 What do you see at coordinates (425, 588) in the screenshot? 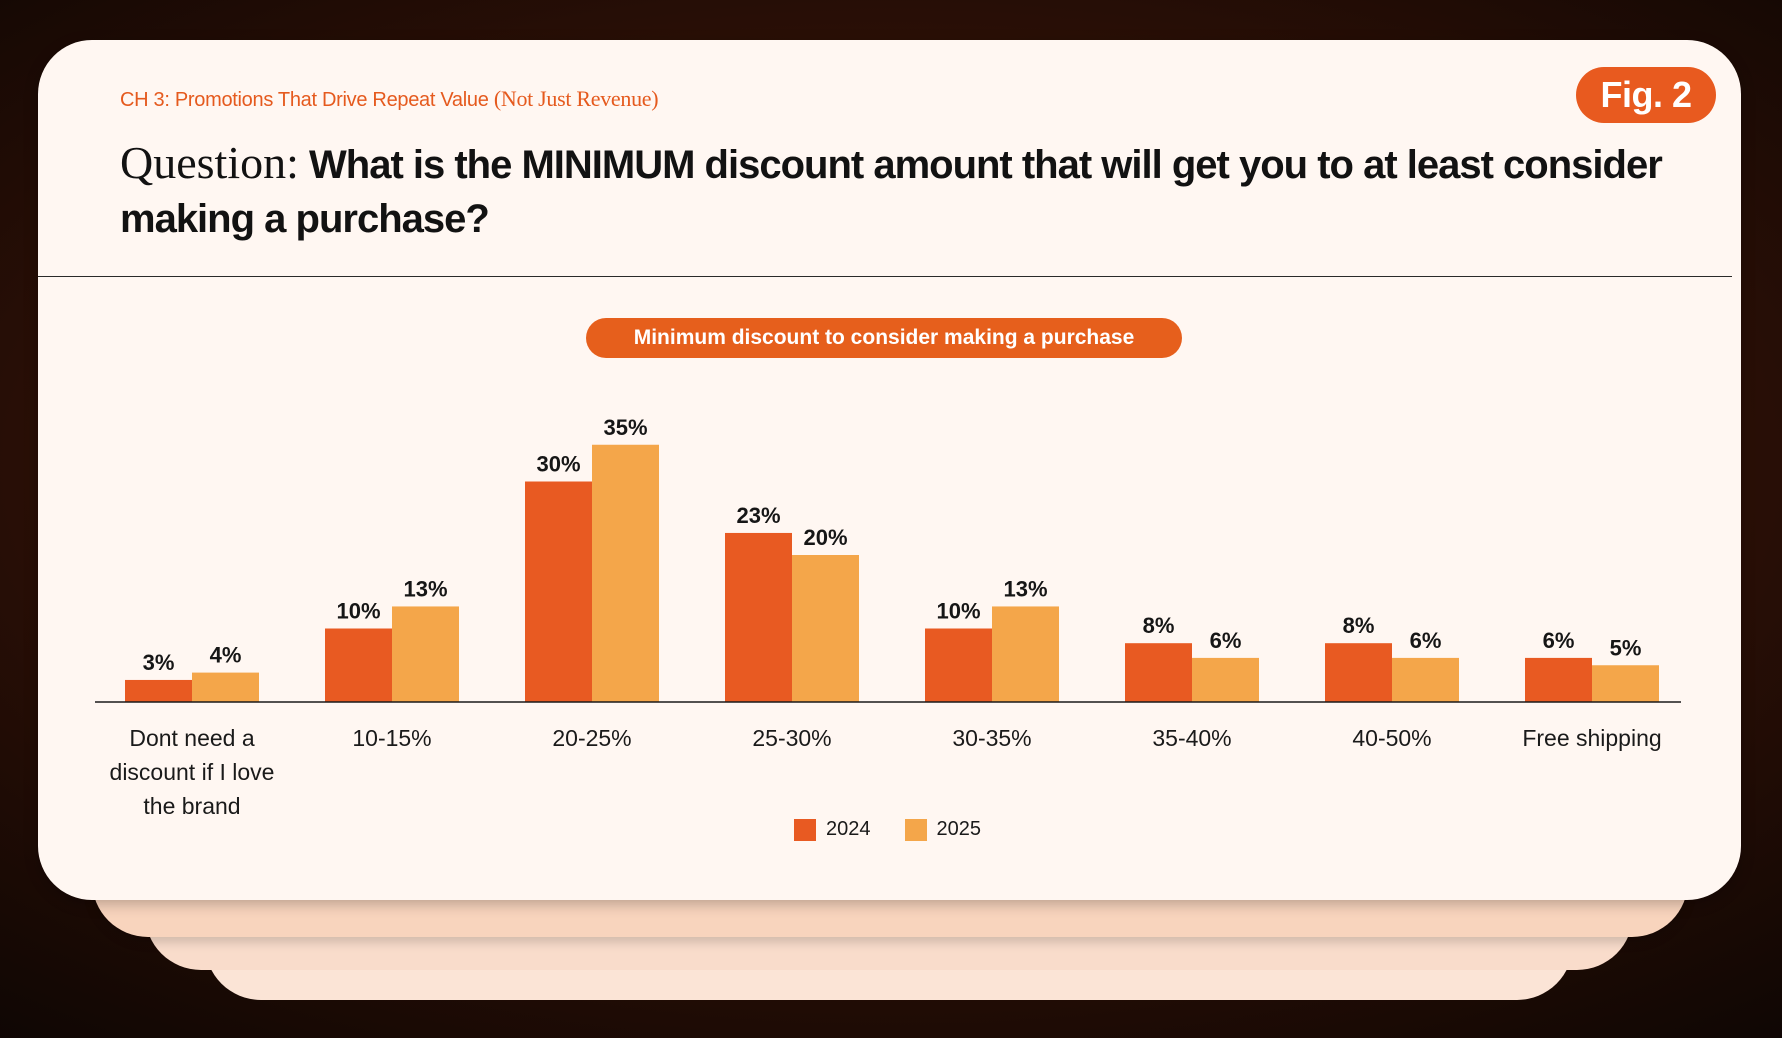
I see `data-label-2025-1: 13%` at bounding box center [425, 588].